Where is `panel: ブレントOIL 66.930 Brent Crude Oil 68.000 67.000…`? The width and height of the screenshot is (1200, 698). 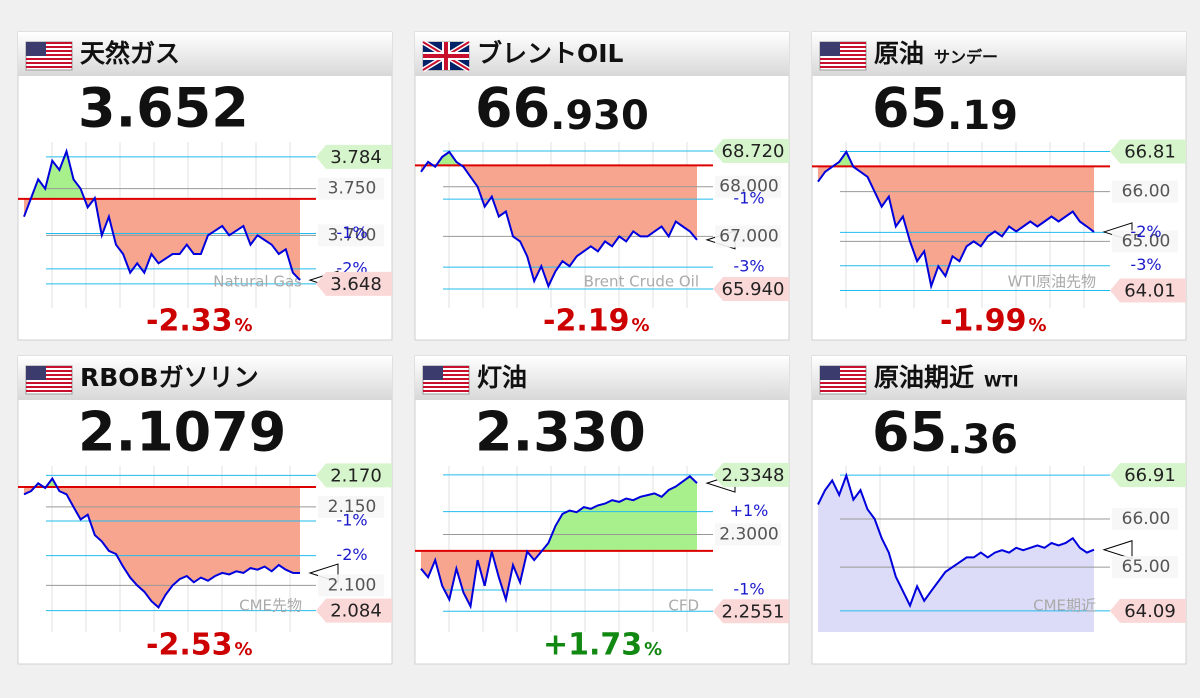
panel: ブレントOIL 66.930 Brent Crude Oil 68.000 67.000… is located at coordinates (602, 186).